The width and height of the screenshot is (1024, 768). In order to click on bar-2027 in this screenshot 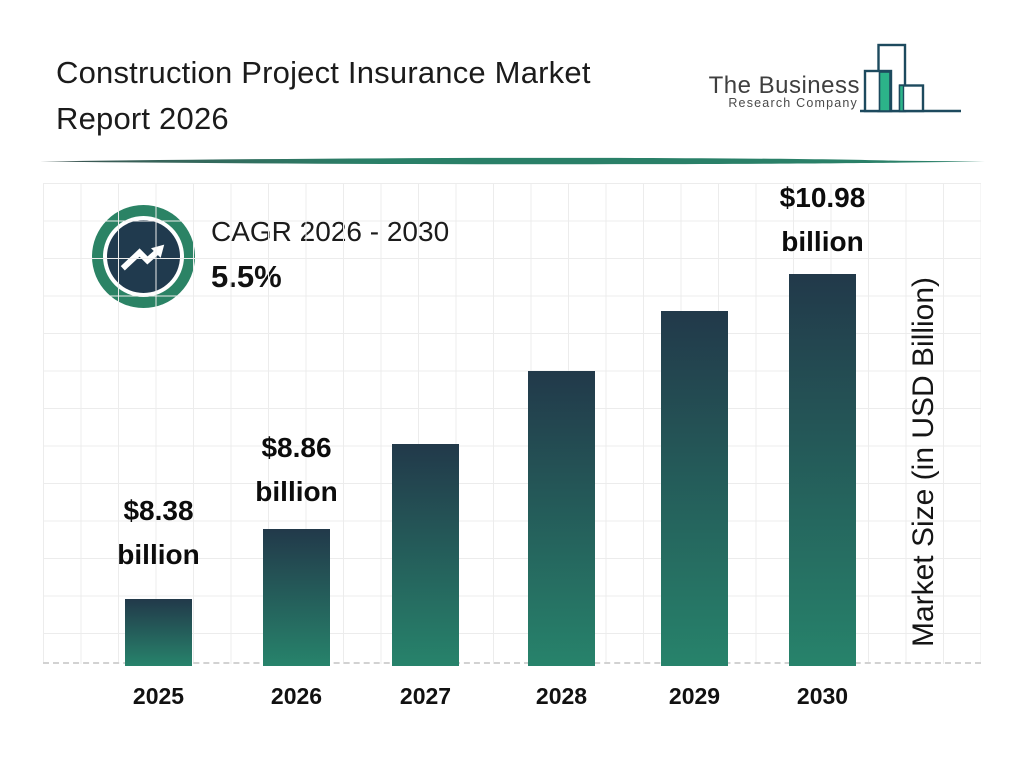, I will do `click(425, 555)`.